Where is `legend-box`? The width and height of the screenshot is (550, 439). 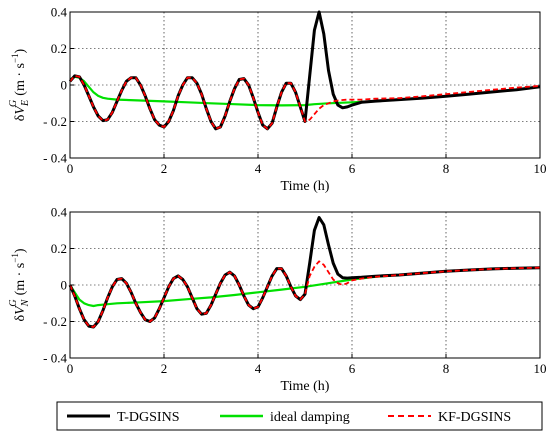 legend-box is located at coordinates (299, 416).